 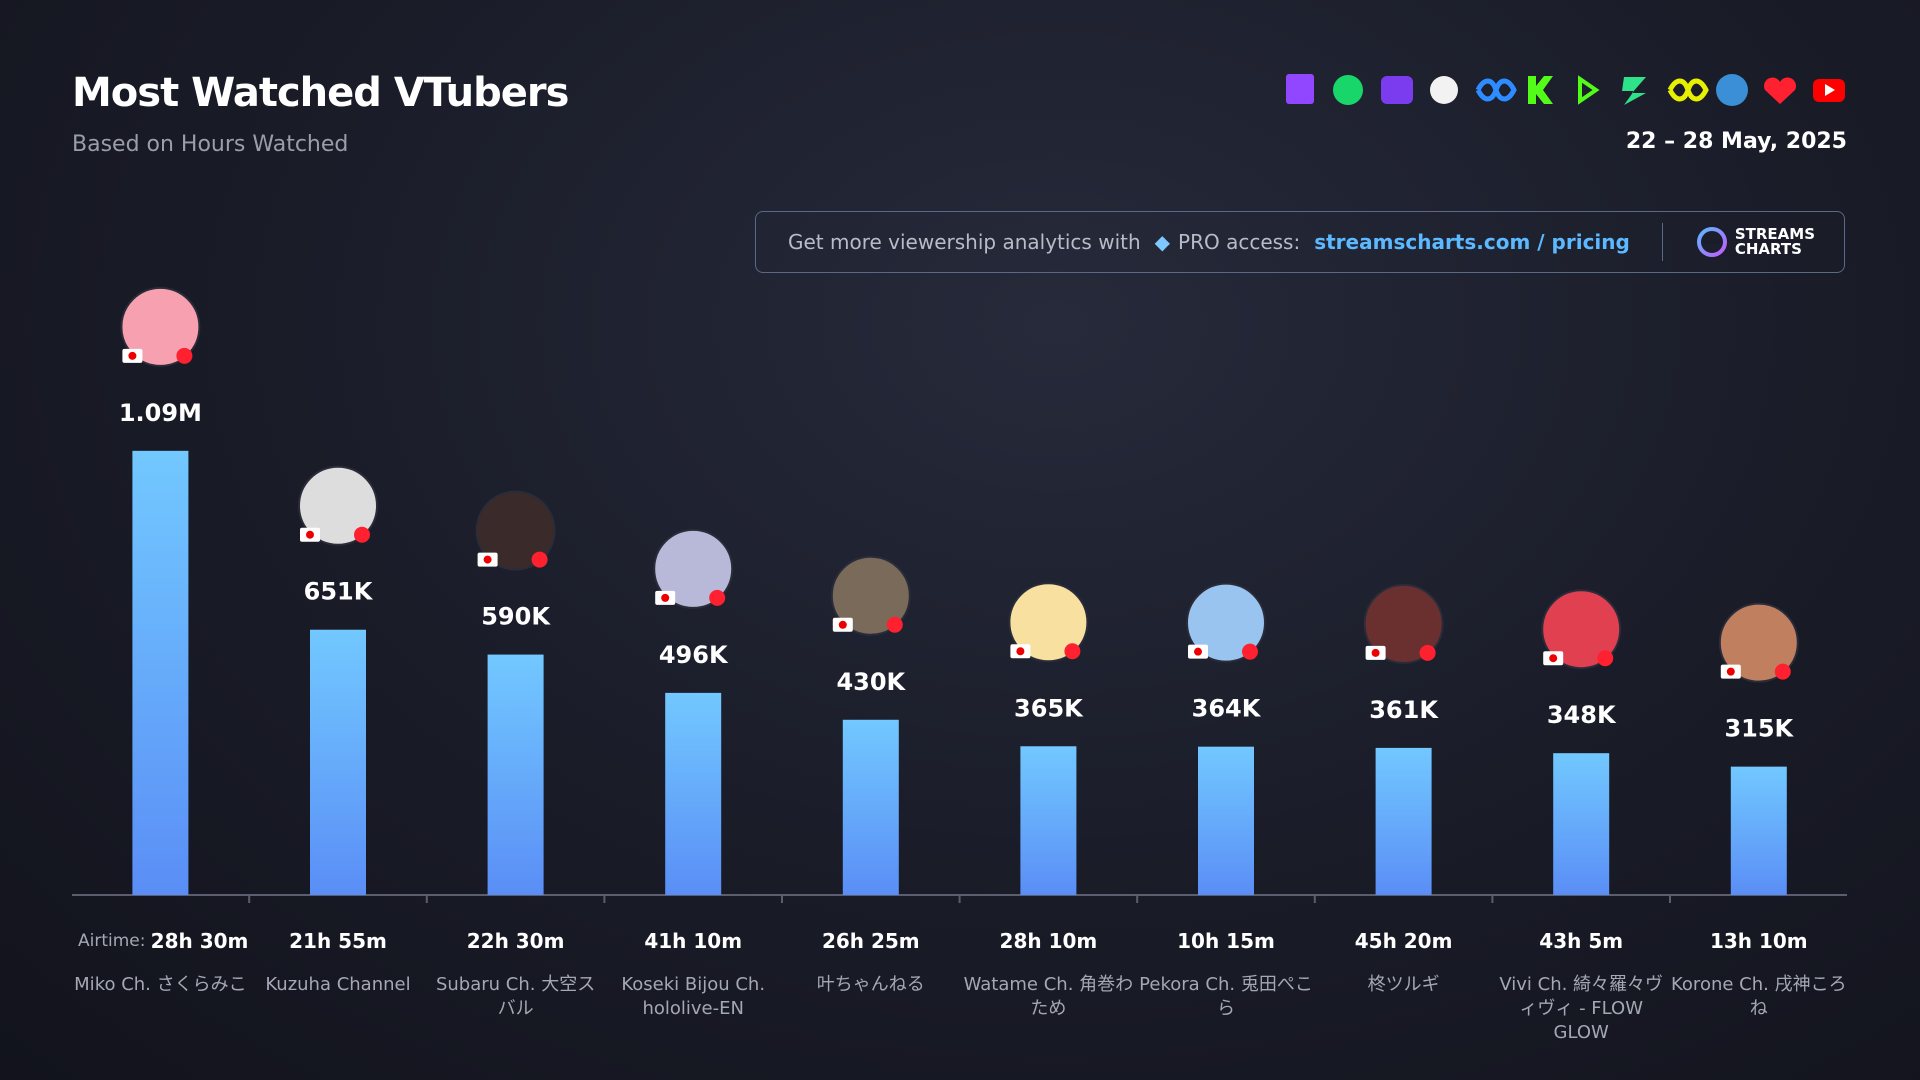 What do you see at coordinates (112, 941) in the screenshot?
I see `airtime-caption: Airtime:` at bounding box center [112, 941].